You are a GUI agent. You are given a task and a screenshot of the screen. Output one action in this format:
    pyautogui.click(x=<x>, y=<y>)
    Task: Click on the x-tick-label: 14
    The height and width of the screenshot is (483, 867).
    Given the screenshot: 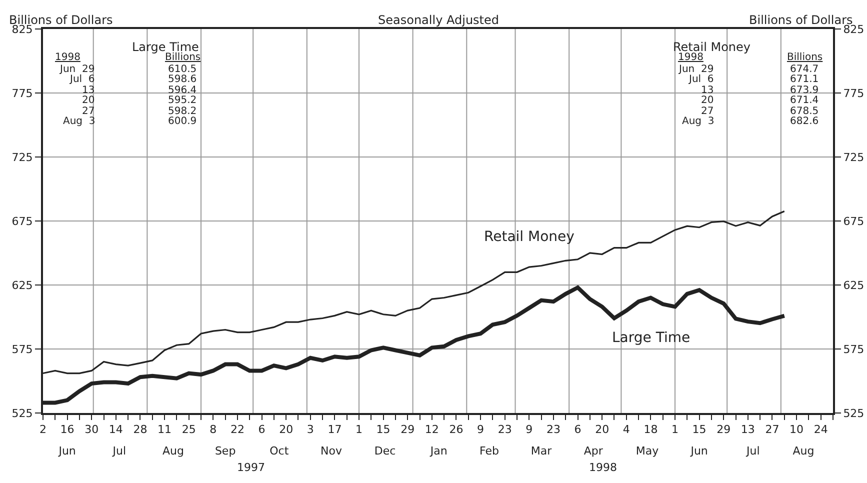 What is the action you would take?
    pyautogui.click(x=115, y=429)
    